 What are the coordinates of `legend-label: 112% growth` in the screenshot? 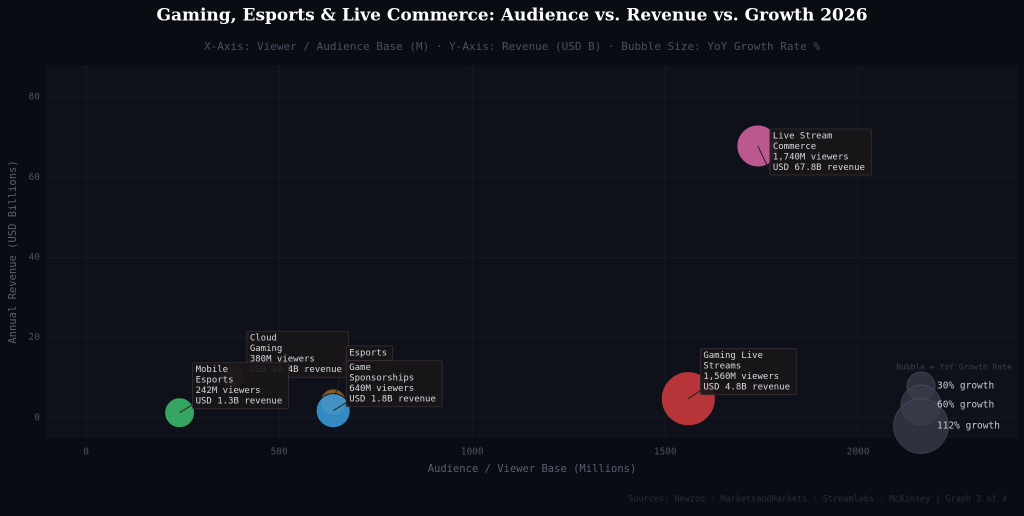 It's located at (968, 426).